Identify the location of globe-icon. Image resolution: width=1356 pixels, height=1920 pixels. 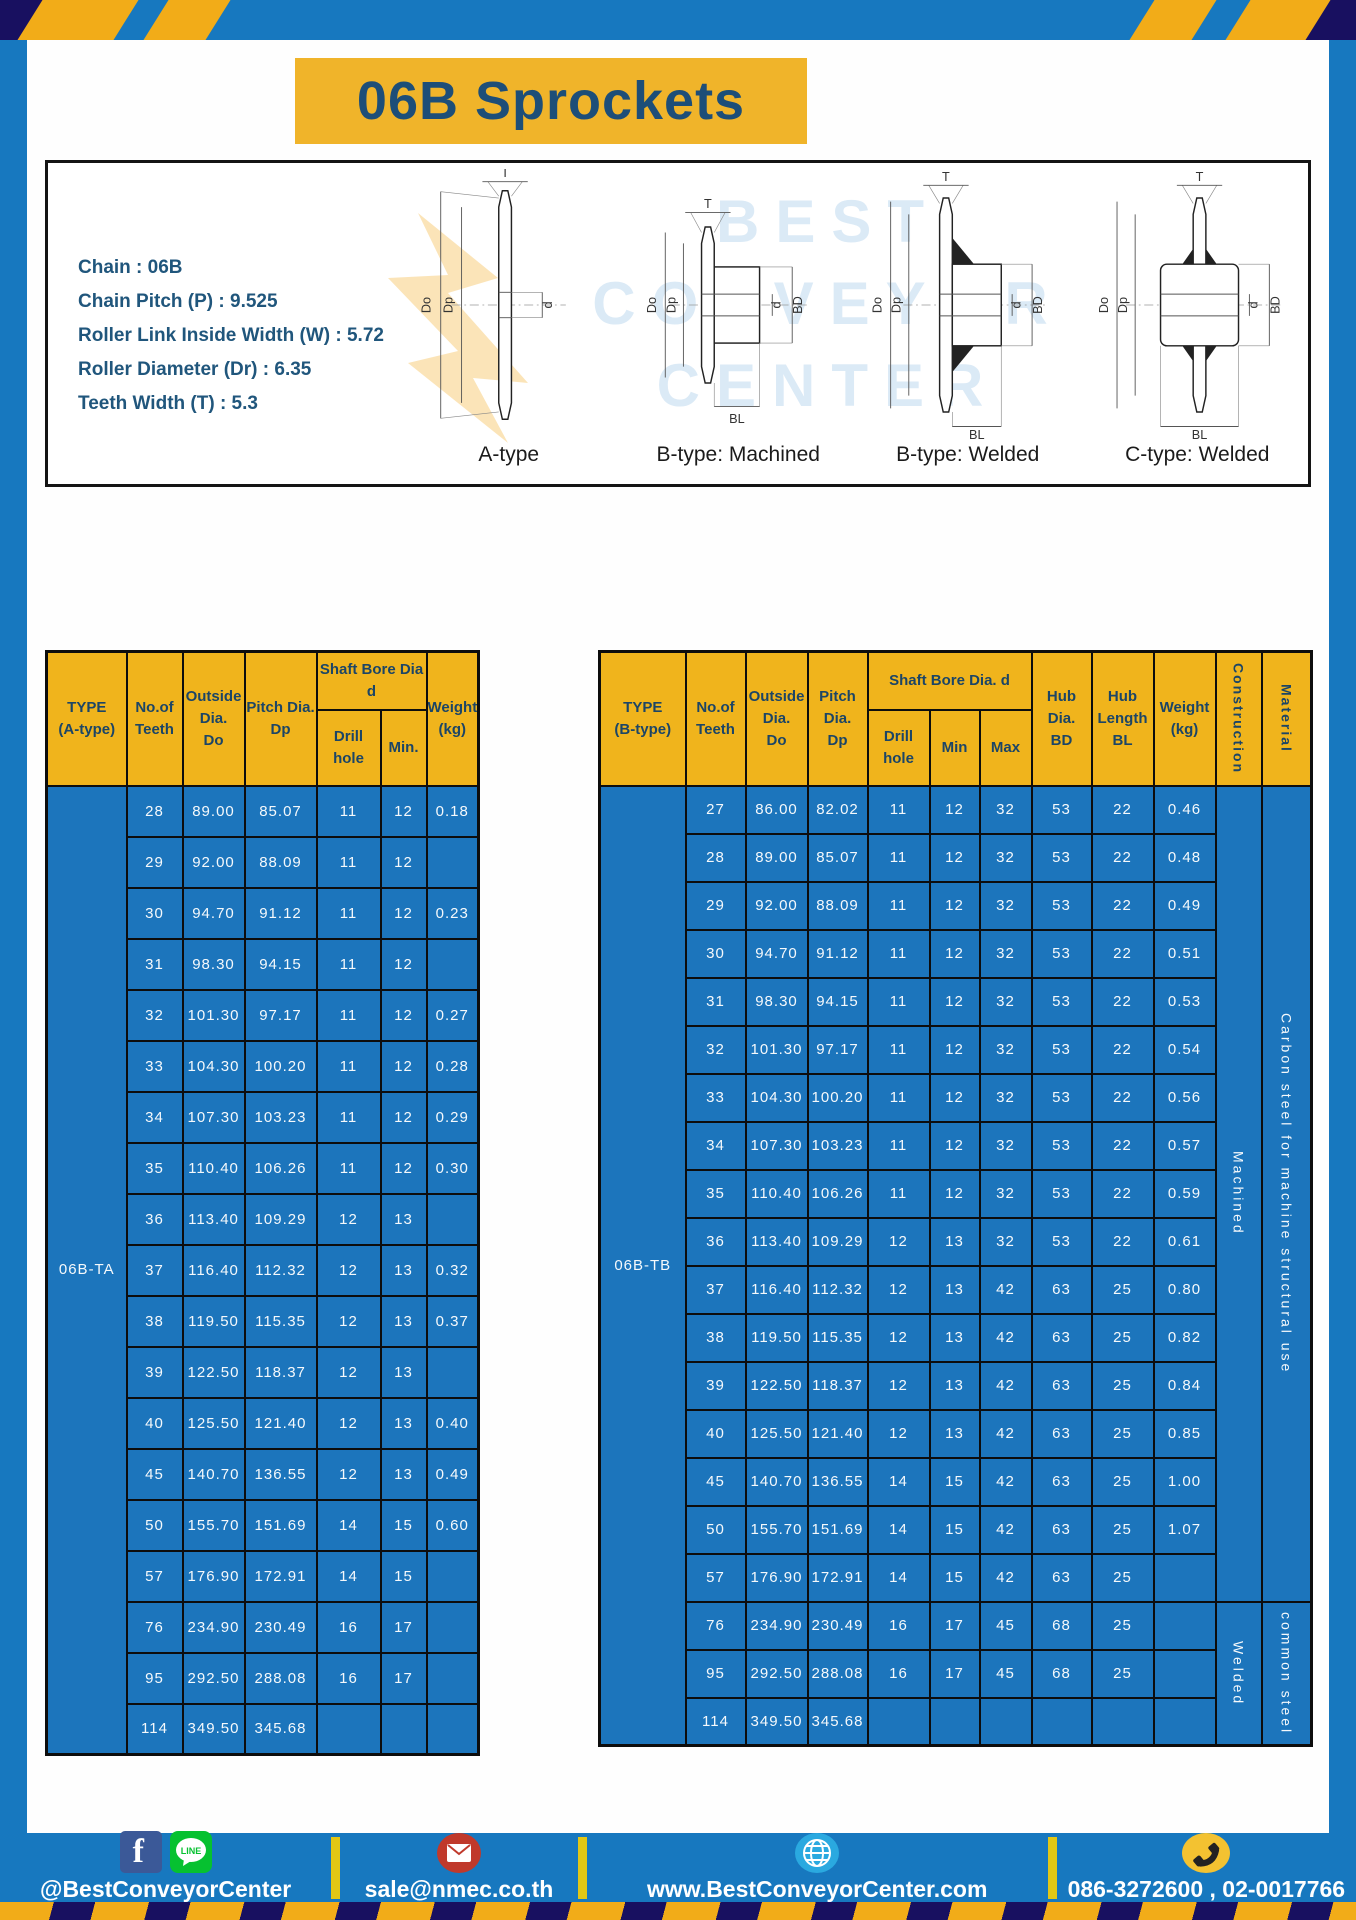
(817, 1853).